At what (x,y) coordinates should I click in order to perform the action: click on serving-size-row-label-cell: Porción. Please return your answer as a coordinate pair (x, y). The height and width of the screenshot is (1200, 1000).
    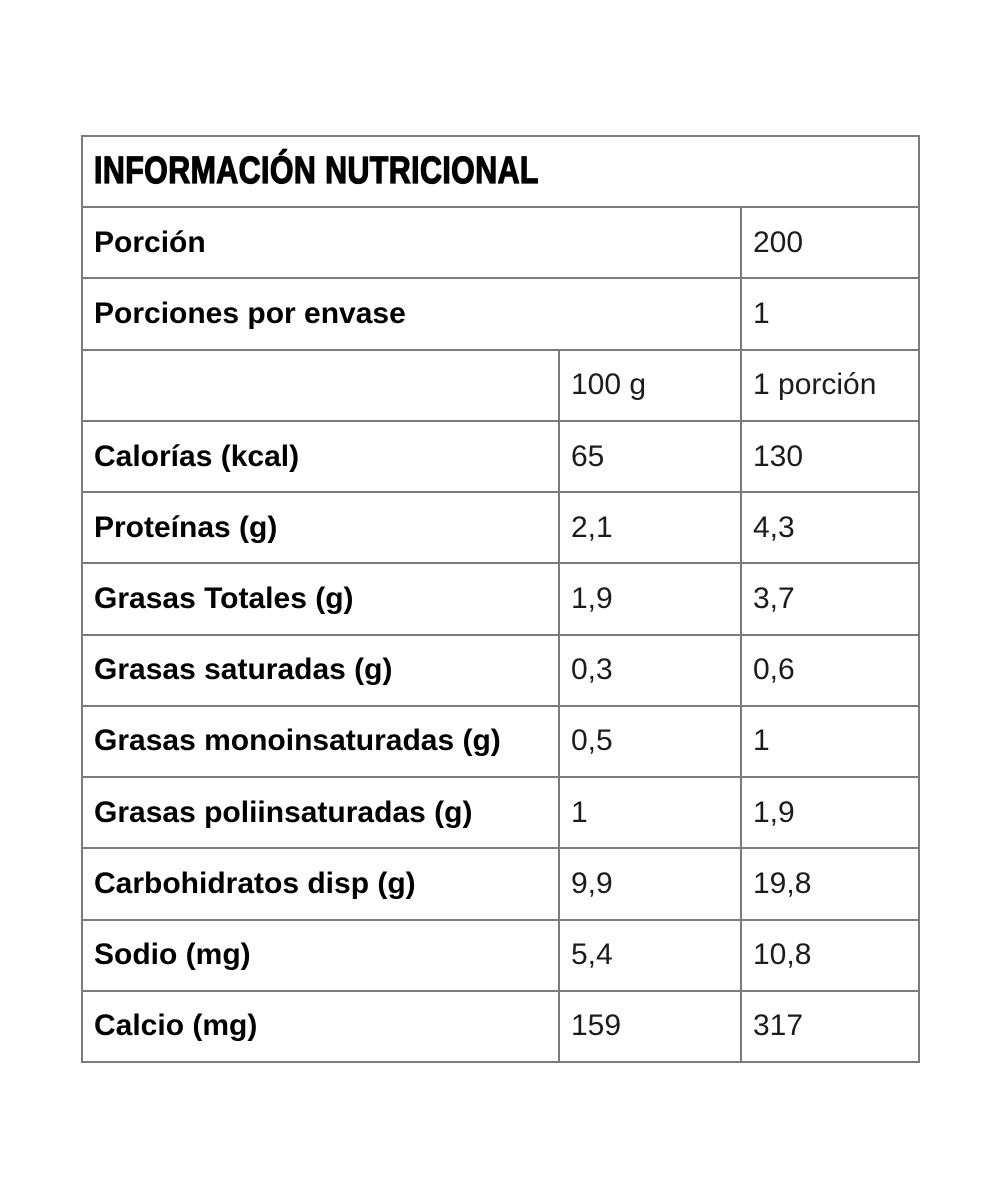
    Looking at the image, I should click on (411, 243).